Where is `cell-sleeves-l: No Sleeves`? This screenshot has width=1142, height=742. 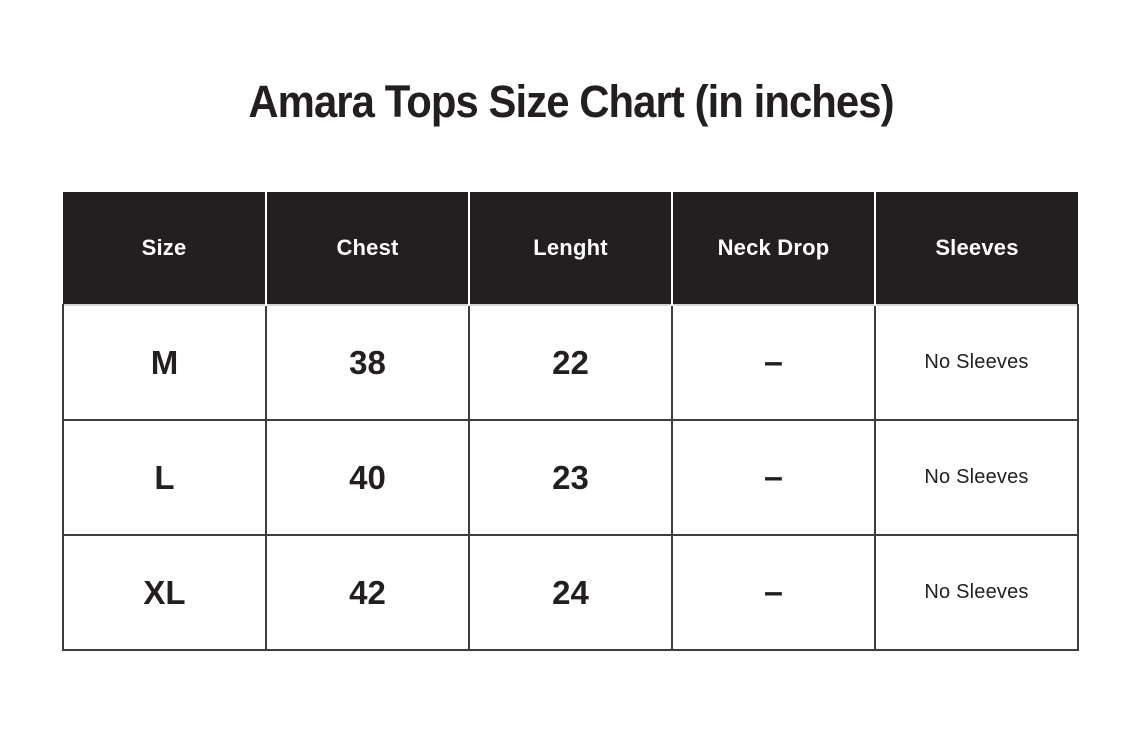 cell-sleeves-l: No Sleeves is located at coordinates (976, 477).